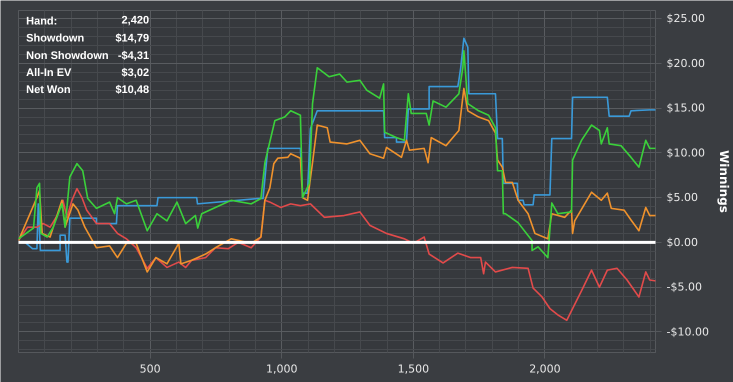 The image size is (733, 382). I want to click on x-tick-label: 500, so click(150, 369).